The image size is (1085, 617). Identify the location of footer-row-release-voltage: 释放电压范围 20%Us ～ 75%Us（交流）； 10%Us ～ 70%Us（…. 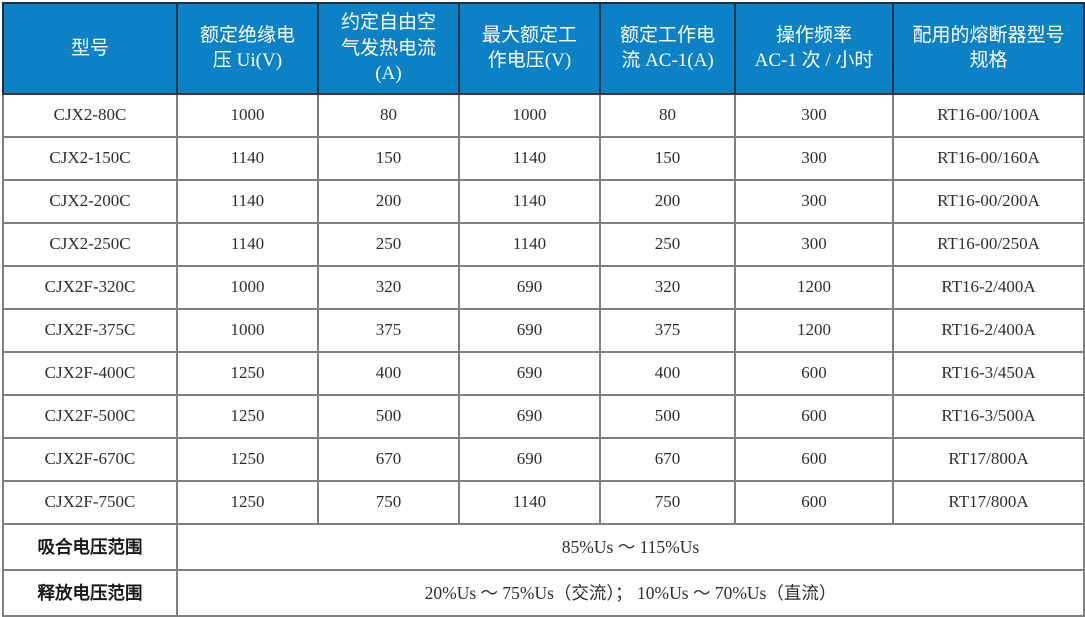
(543, 592).